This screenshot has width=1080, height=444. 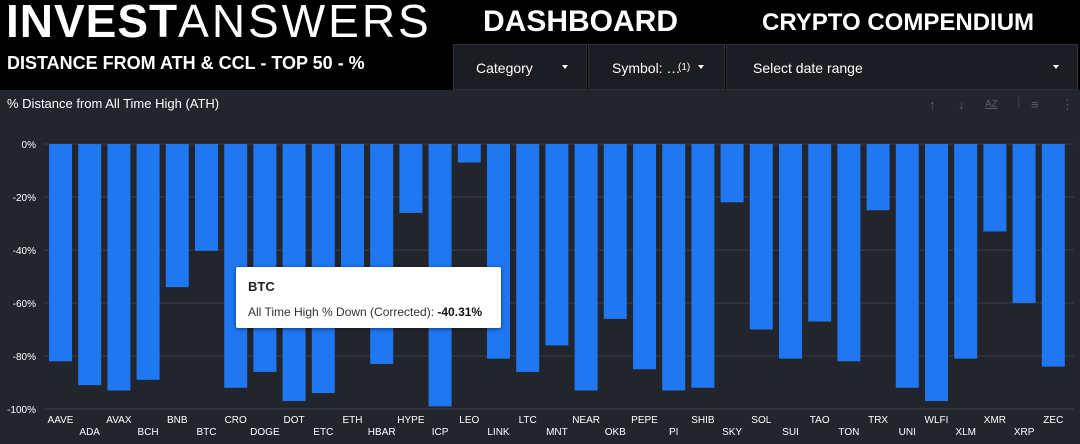 I want to click on sort-ascending-icon: ↑, so click(x=932, y=104).